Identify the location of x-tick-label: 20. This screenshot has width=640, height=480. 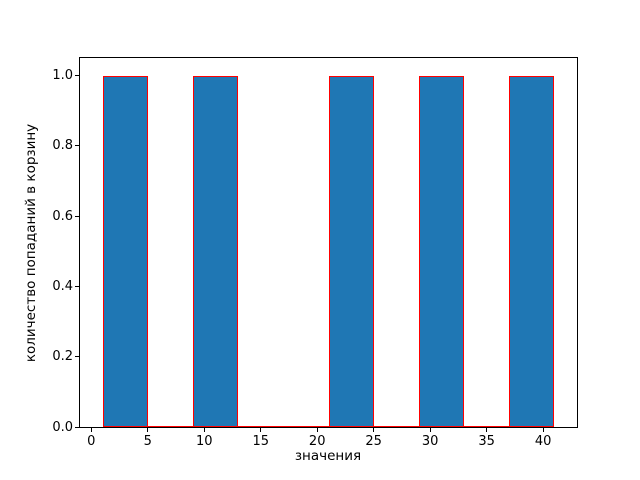
(317, 441).